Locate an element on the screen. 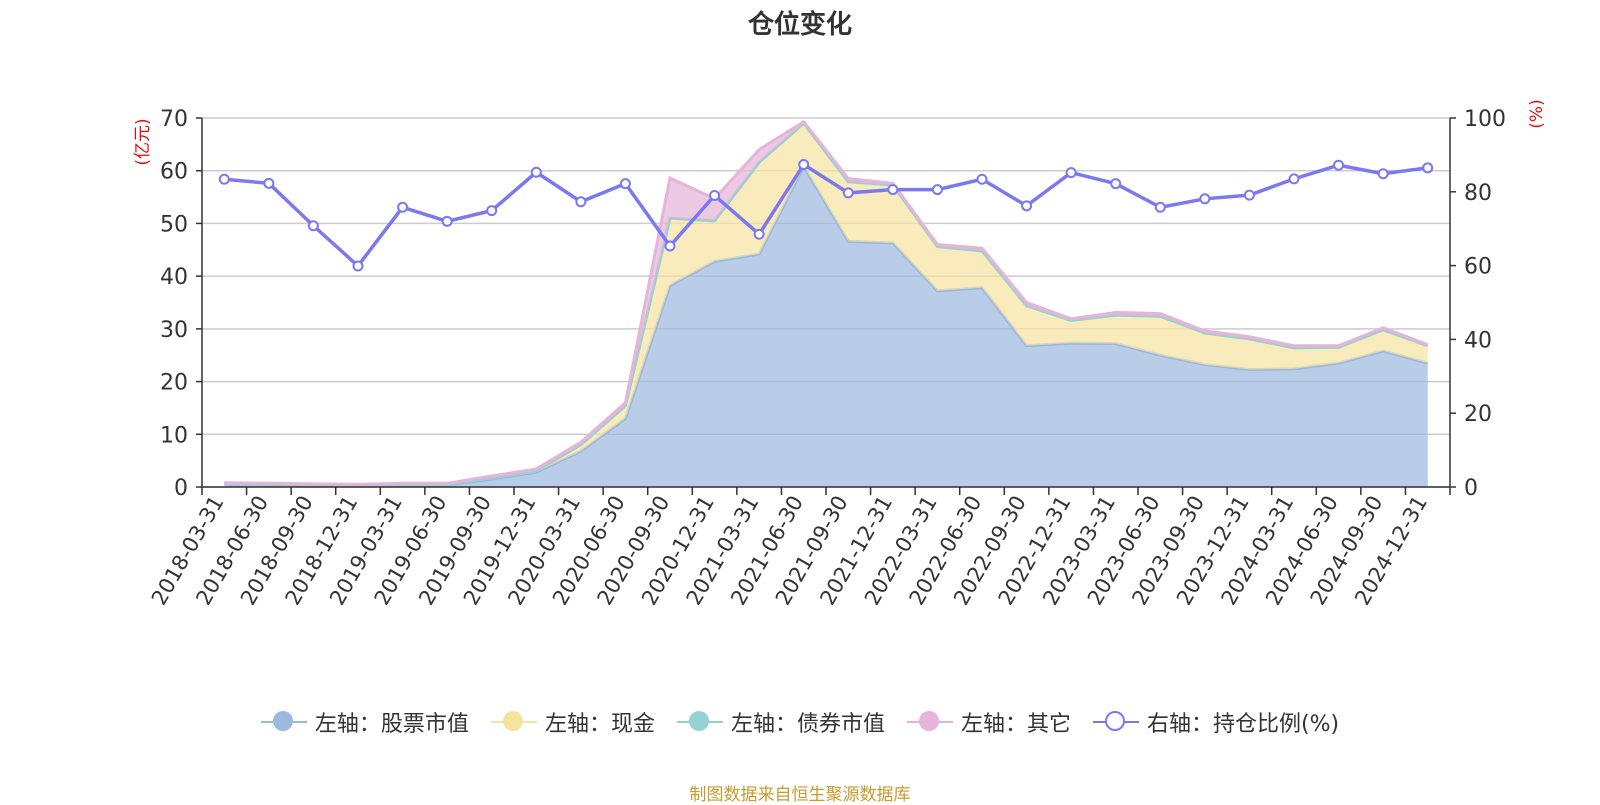  left-tick-label: 50 is located at coordinates (174, 224).